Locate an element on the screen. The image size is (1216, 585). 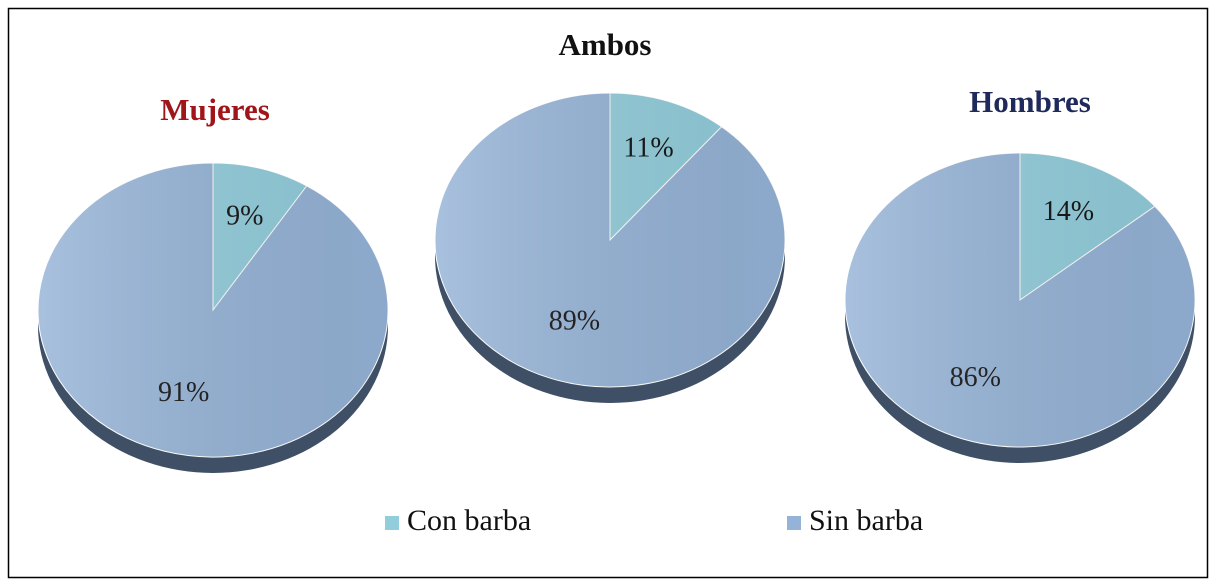
pie-title: Ambos is located at coordinates (604, 44).